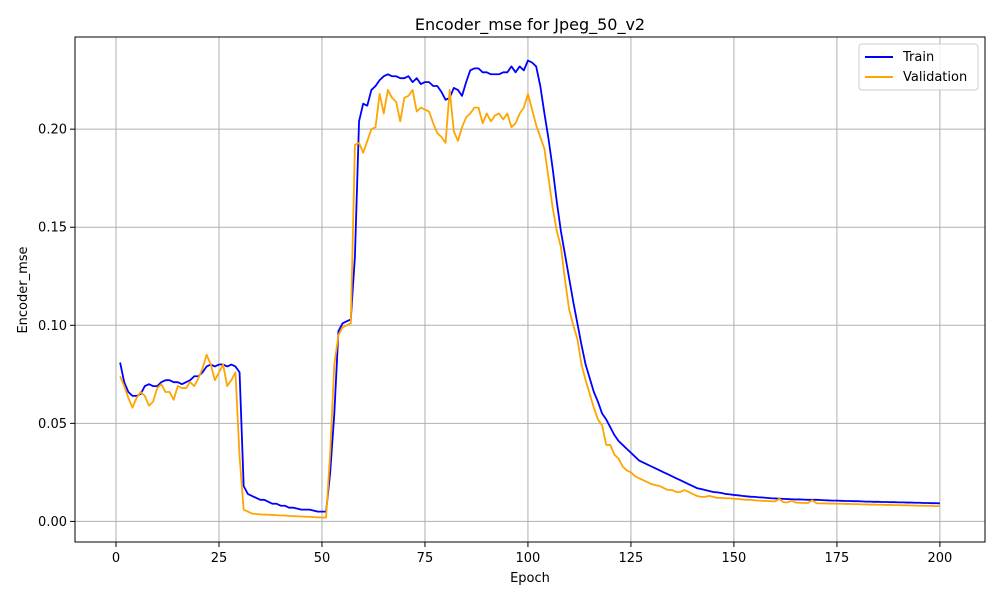 This screenshot has height=600, width=1000. I want to click on x-tick-label: 175, so click(836, 558).